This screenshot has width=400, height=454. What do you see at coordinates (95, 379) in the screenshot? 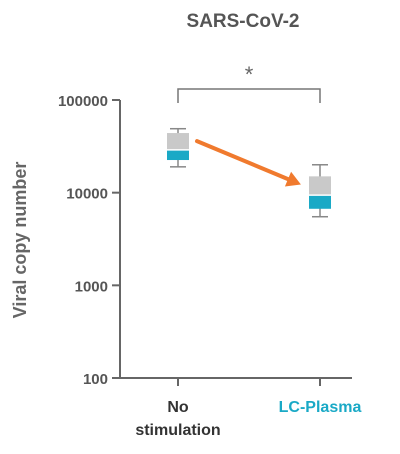
I see `y-tick-label: 100` at bounding box center [95, 379].